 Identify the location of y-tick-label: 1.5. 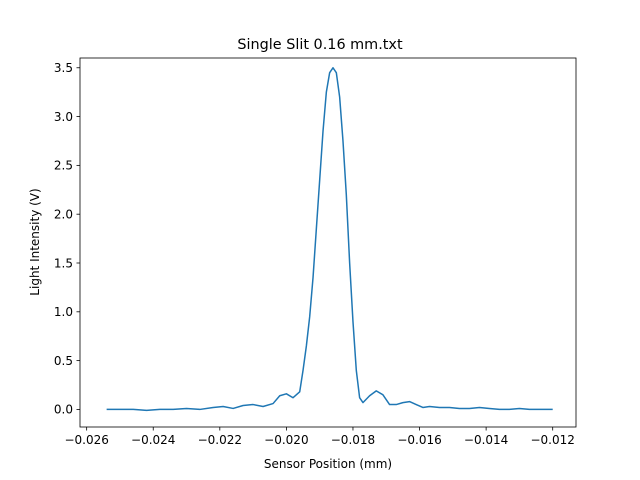
(63, 263).